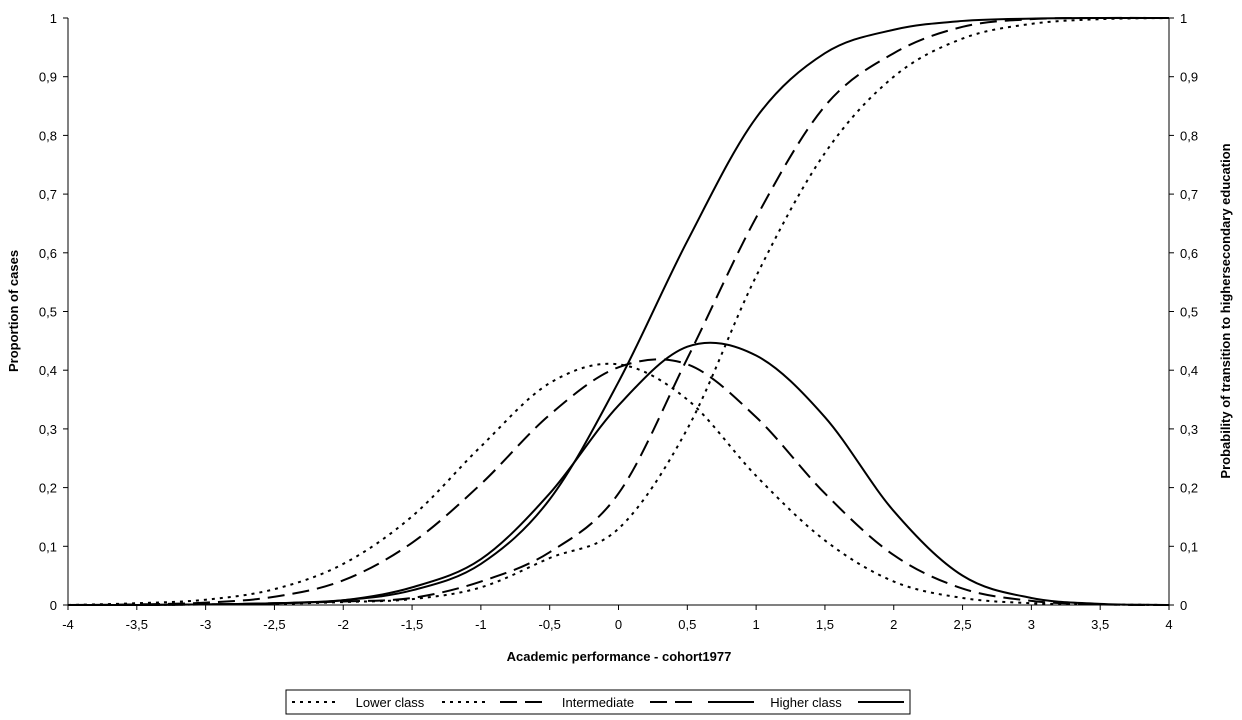 The image size is (1242, 720). Describe the element at coordinates (1189, 488) in the screenshot. I see `y2-tick-label: 0,2` at that location.